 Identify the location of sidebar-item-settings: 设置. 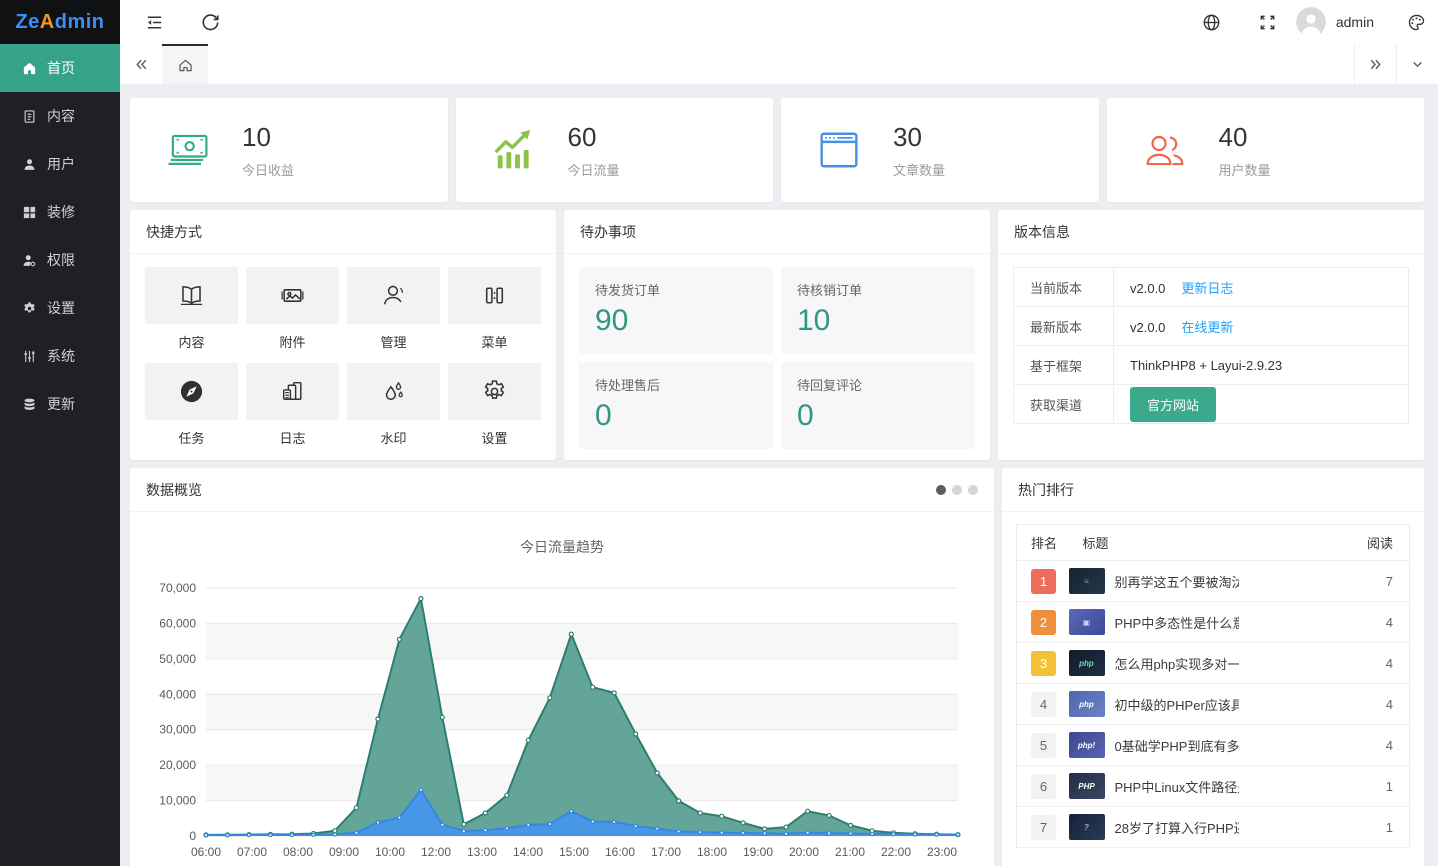
(60, 308).